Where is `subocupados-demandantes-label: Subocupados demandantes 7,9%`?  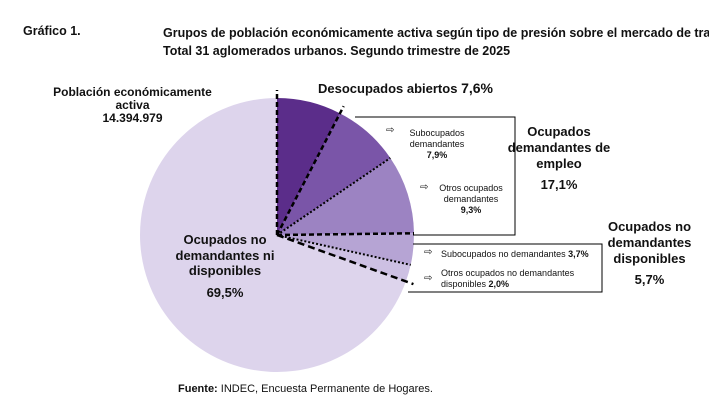 subocupados-demandantes-label: Subocupados demandantes 7,9% is located at coordinates (437, 144).